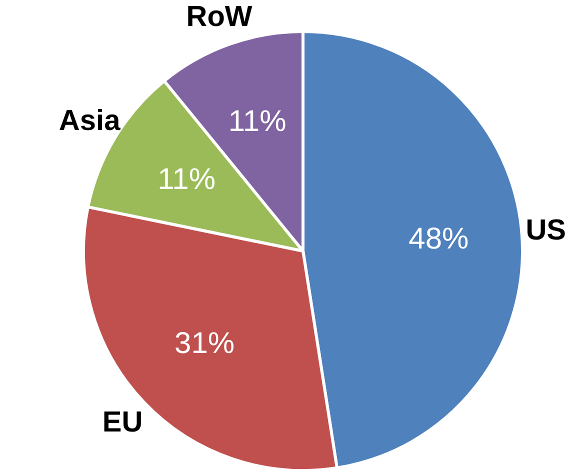  Describe the element at coordinates (219, 17) in the screenshot. I see `slice-label: RoW` at that location.